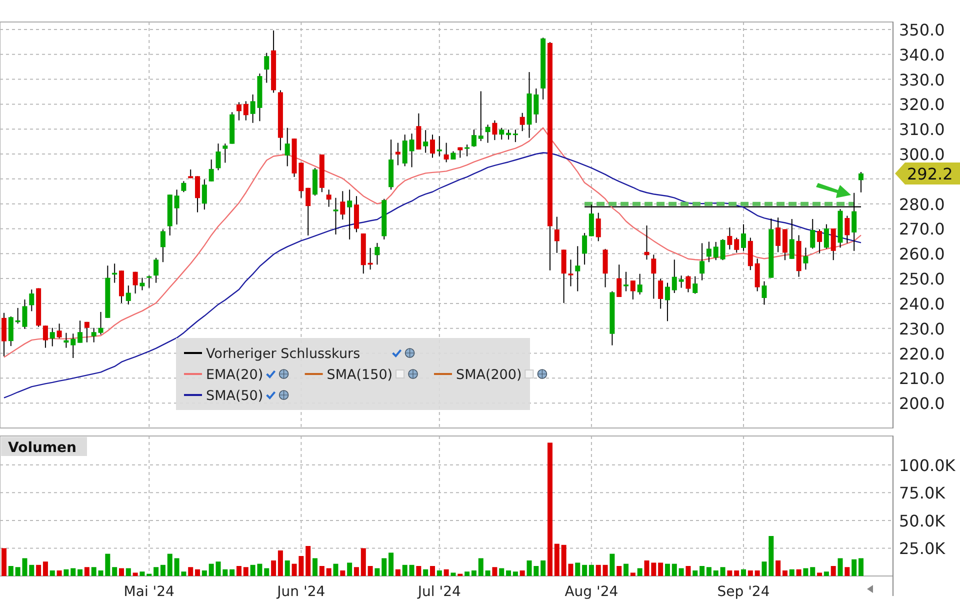  What do you see at coordinates (922, 30) in the screenshot?
I see `y-tick-label: 350.0` at bounding box center [922, 30].